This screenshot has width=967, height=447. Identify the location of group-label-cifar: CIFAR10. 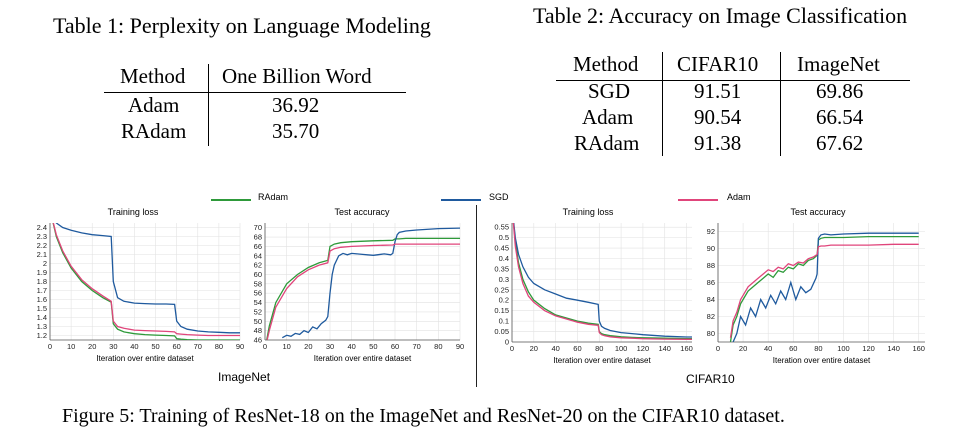
(710, 379).